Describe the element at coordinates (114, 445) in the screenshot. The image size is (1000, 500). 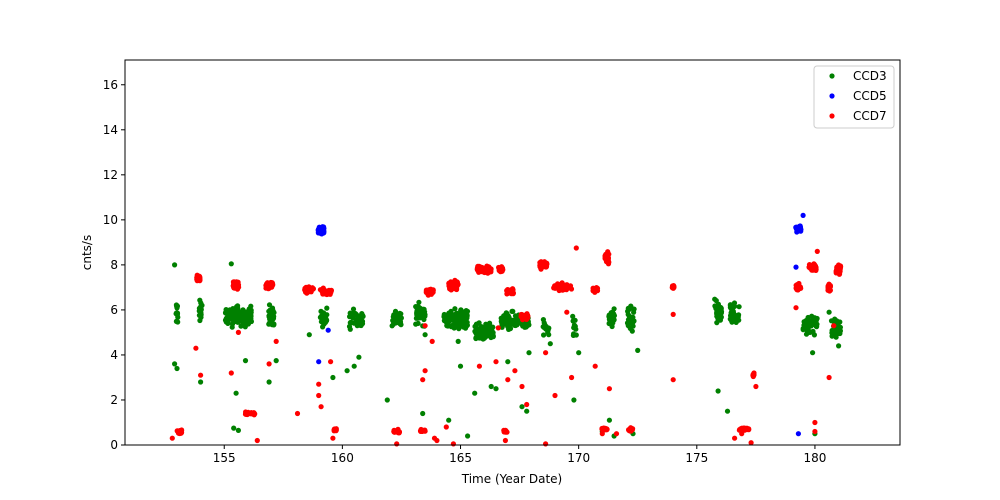
I see `y-tick-label: 0` at that location.